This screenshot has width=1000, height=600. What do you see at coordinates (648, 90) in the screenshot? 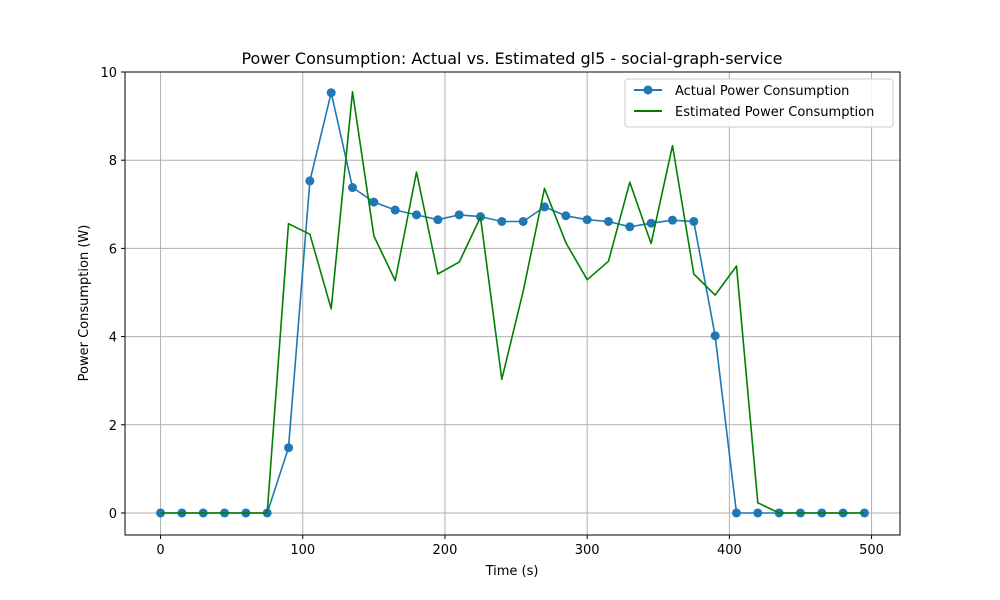
I see `legend-actual-marker` at bounding box center [648, 90].